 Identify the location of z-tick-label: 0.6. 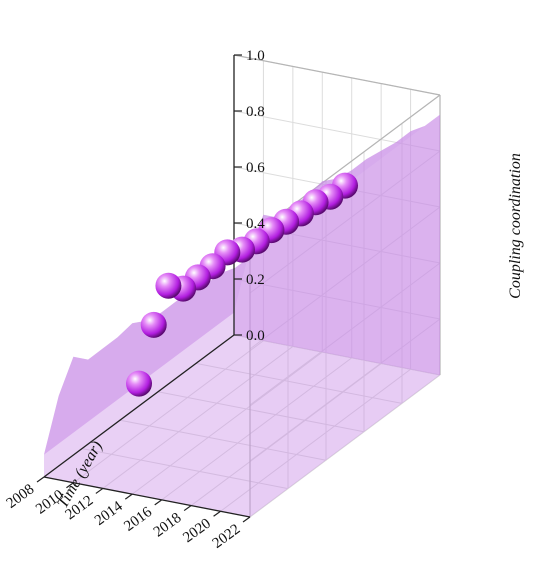
(255, 168).